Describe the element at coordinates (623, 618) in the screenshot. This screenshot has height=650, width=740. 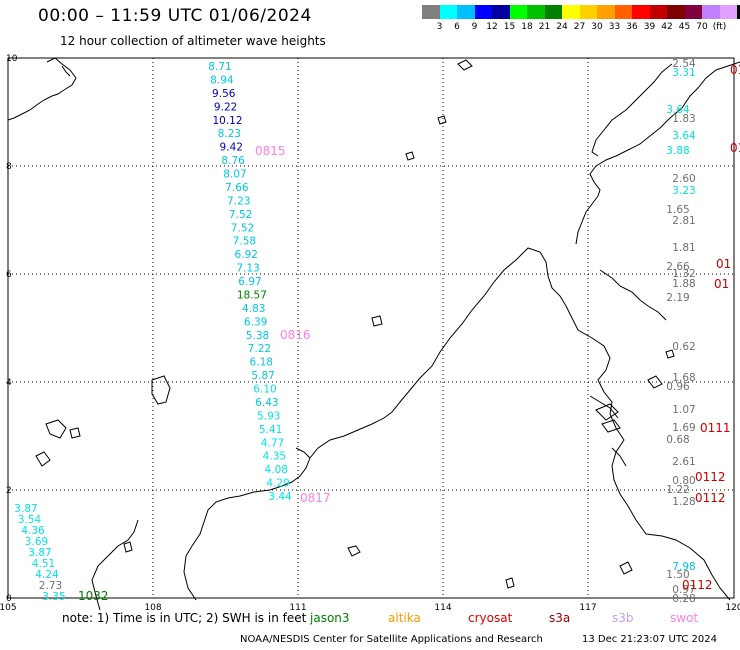
I see `legend-item-s3b: s3b` at that location.